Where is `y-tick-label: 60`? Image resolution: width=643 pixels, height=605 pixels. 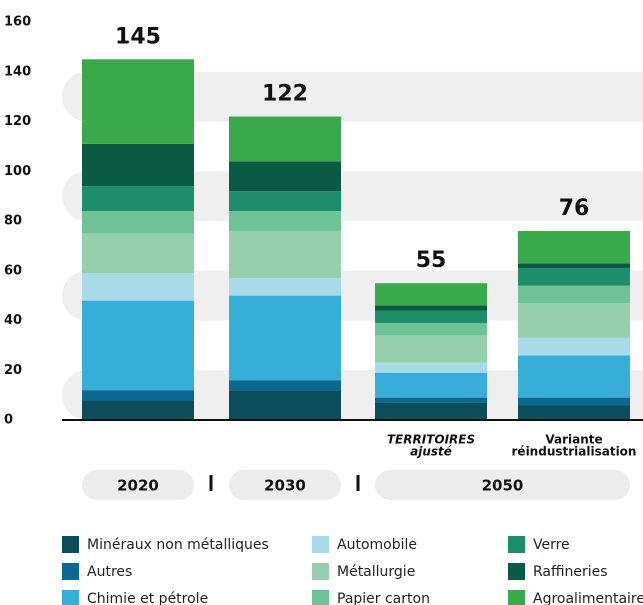
y-tick-label: 60 is located at coordinates (13, 270).